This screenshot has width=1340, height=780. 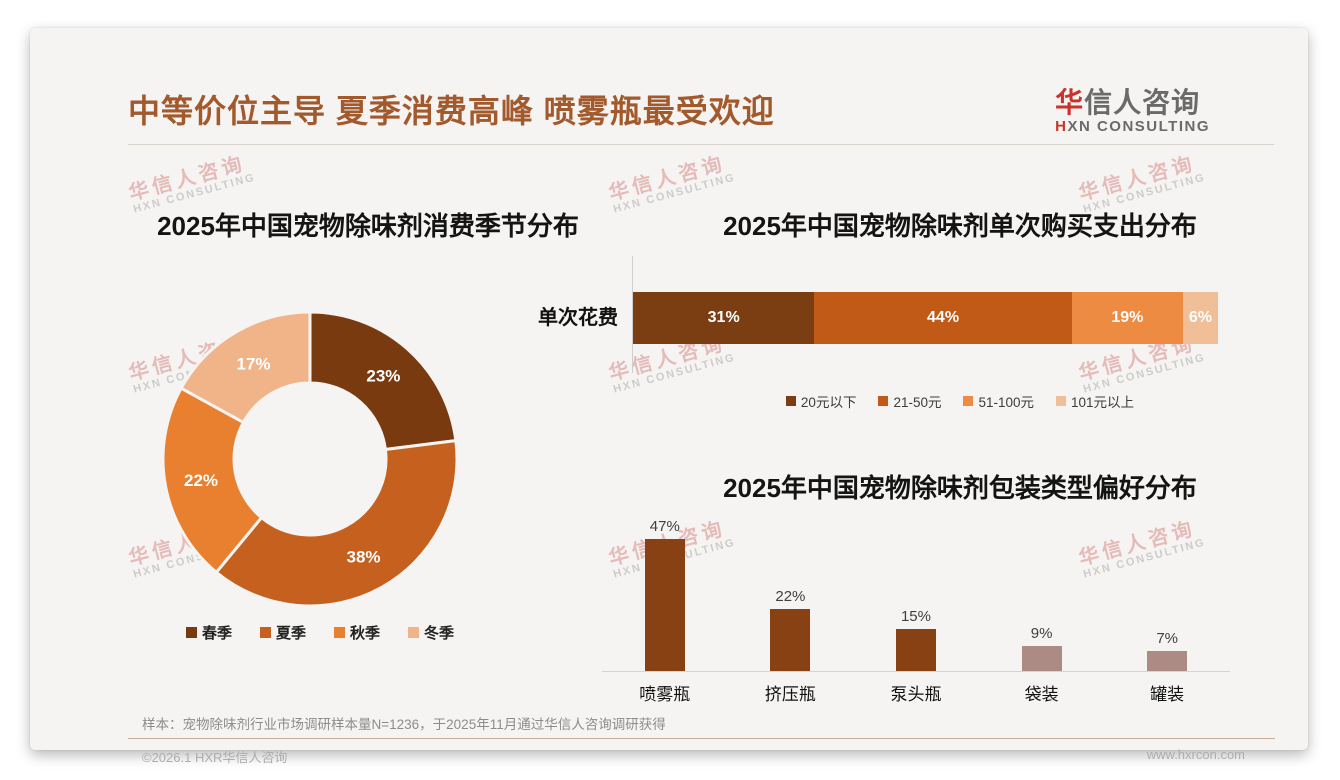 I want to click on bar-category-label: 袋装, so click(x=1041, y=694).